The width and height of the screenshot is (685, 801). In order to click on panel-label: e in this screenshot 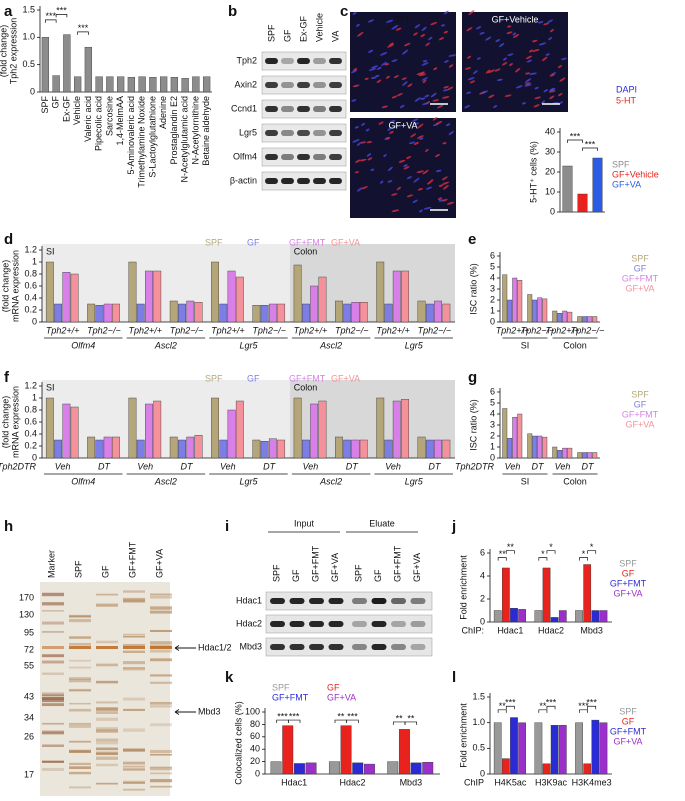, I will do `click(472, 239)`.